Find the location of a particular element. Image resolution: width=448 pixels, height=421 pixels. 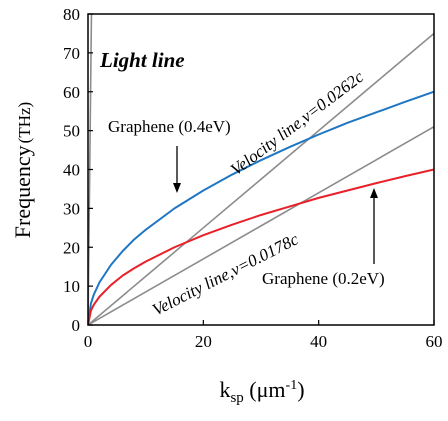

x-axis-label-unit: (μm is located at coordinates (265, 389).